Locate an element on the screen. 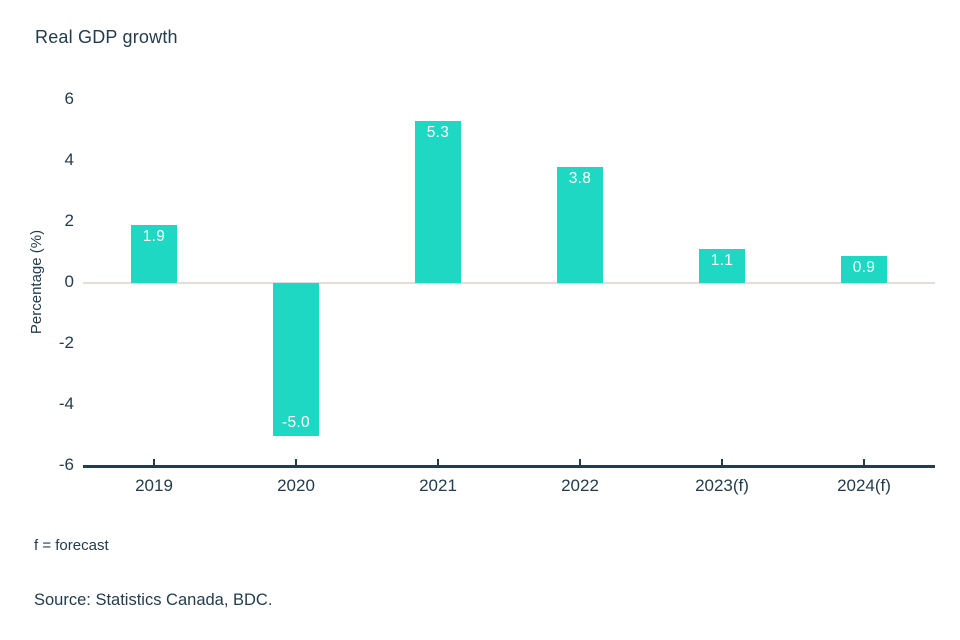  bar-value-label: -5.0 is located at coordinates (296, 422).